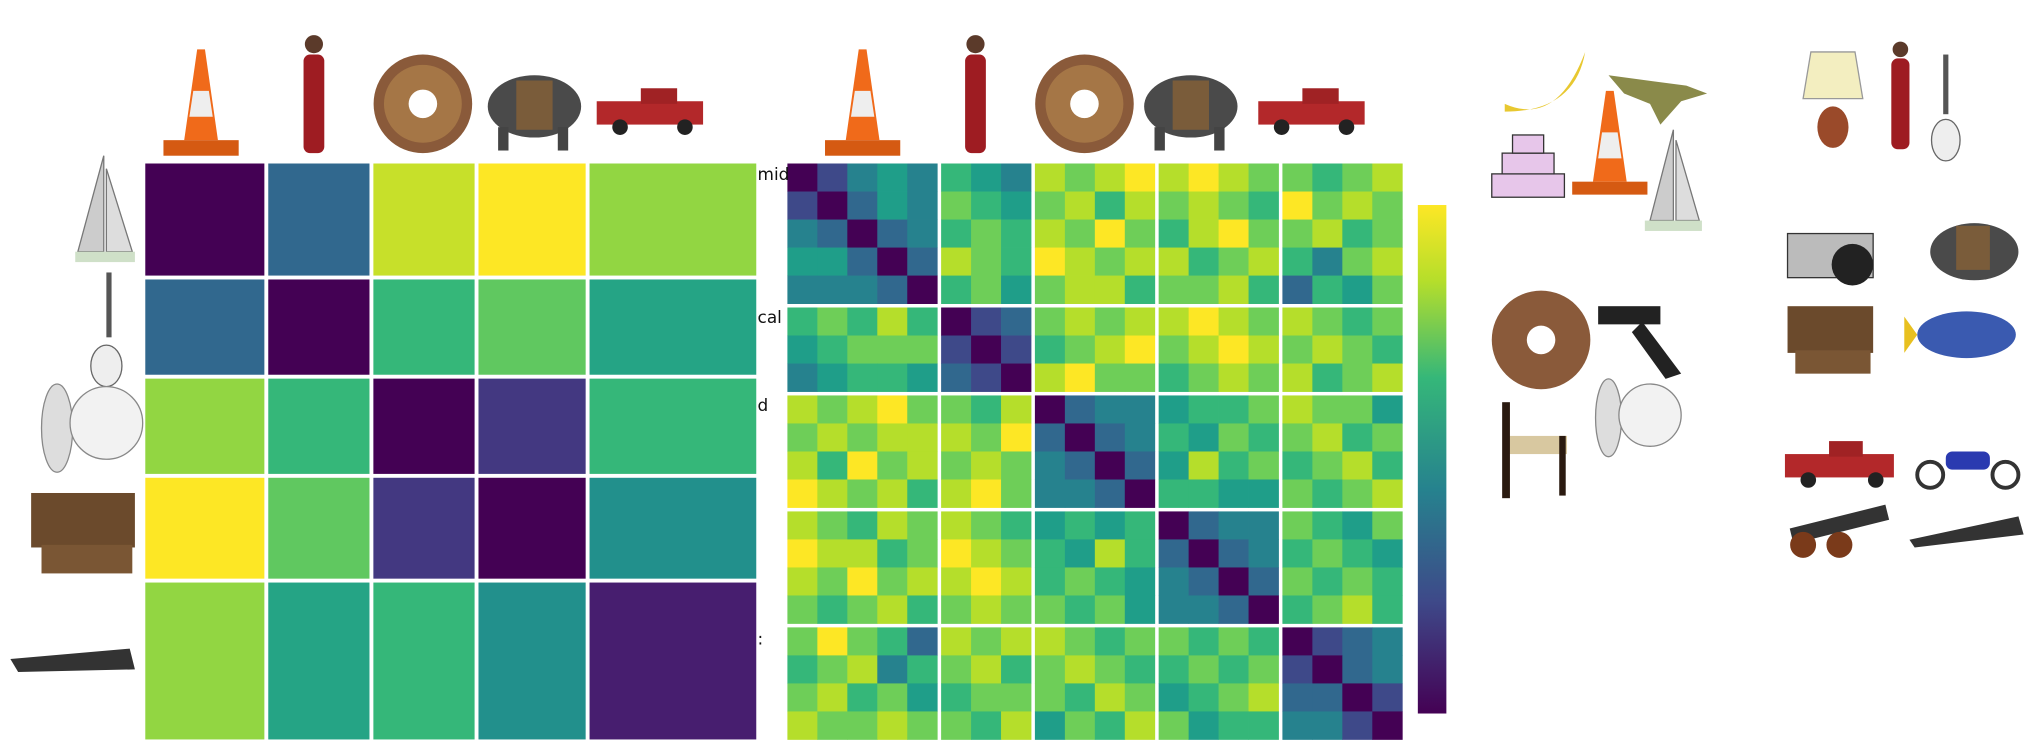 This screenshot has height=746, width=2034. Describe the element at coordinates (1535, 450) in the screenshot. I see `chair-icon` at that location.